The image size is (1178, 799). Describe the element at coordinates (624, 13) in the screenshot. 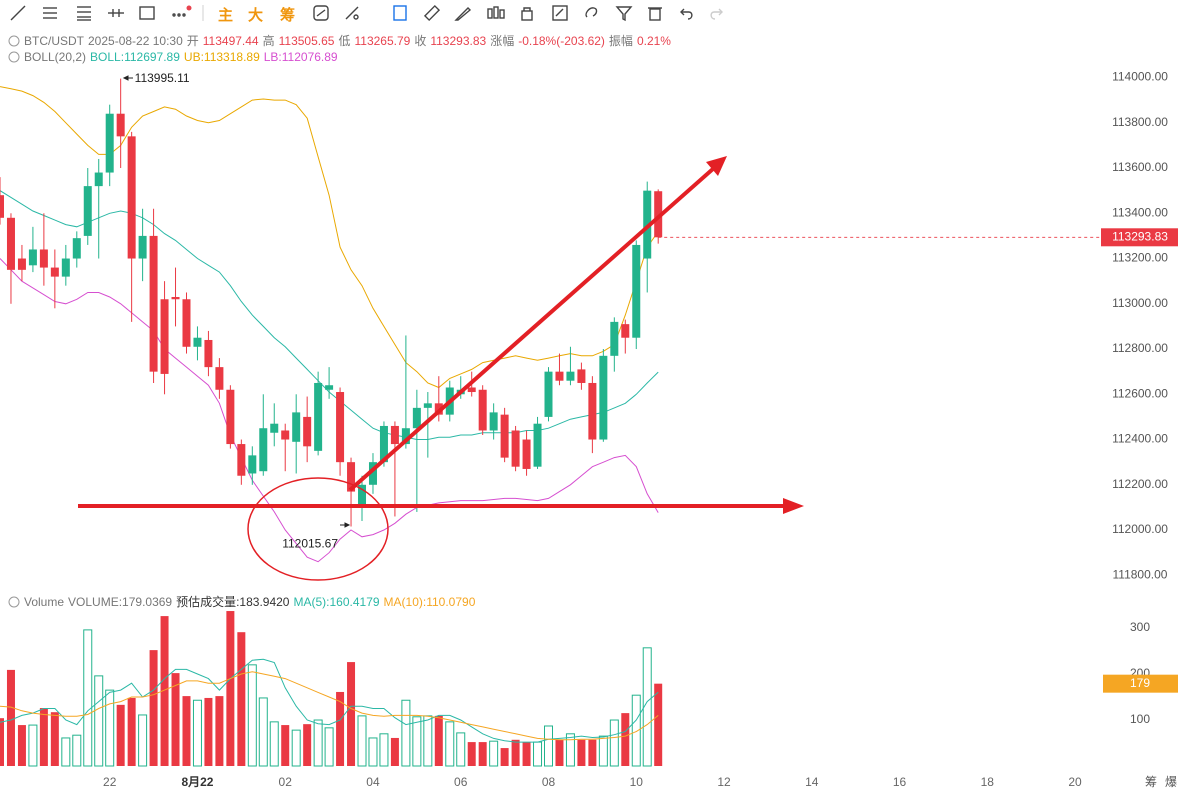

I see `filter-tool` at that location.